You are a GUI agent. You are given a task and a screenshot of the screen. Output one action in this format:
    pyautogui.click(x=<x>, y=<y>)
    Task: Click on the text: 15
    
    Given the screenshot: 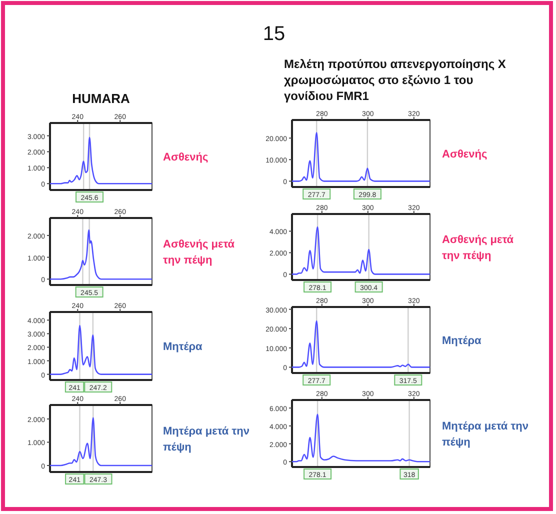 What is the action you would take?
    pyautogui.click(x=274, y=34)
    